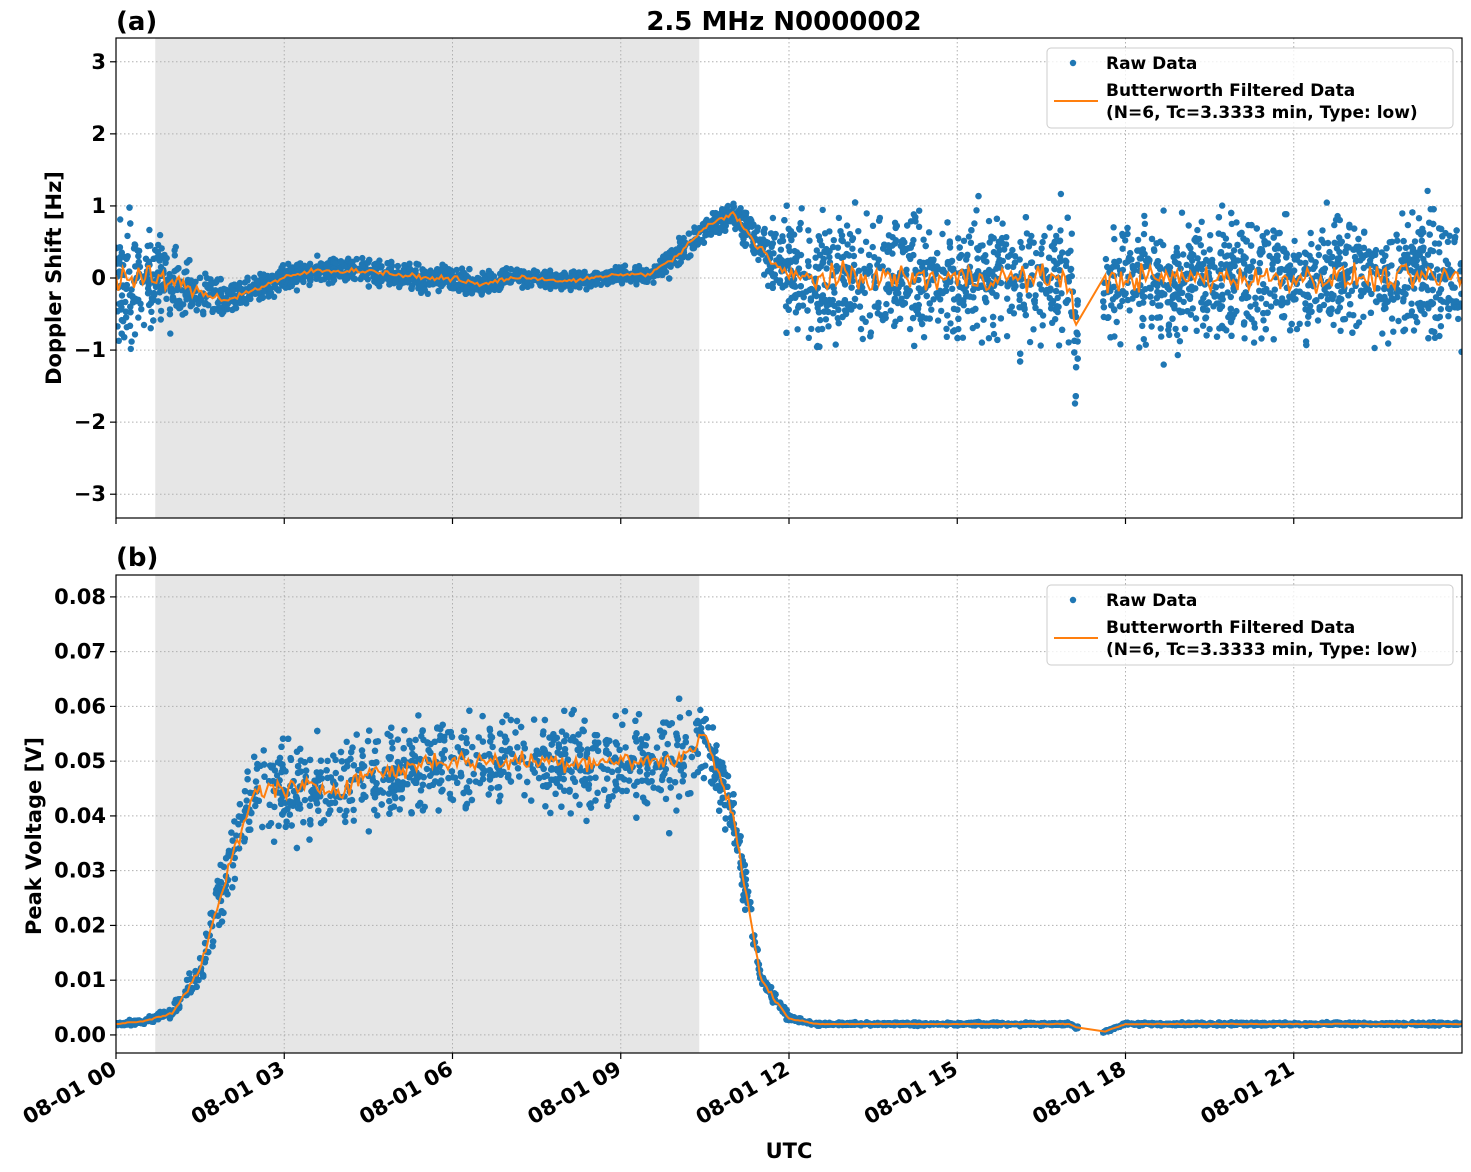  What do you see at coordinates (80, 980) in the screenshot?
I see `y-tick-label: 0.01` at bounding box center [80, 980].